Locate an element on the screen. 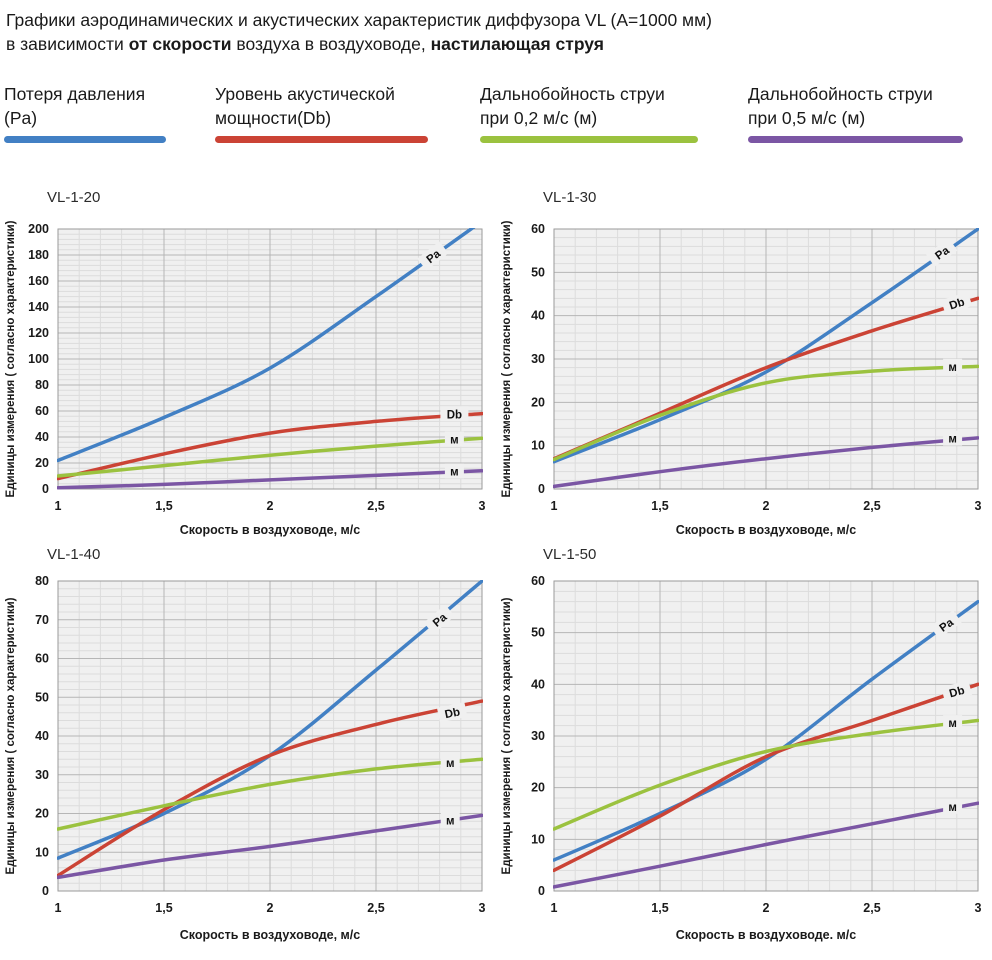 Image resolution: width=992 pixels, height=960 pixels. legend-color-bar-blue is located at coordinates (85, 139).